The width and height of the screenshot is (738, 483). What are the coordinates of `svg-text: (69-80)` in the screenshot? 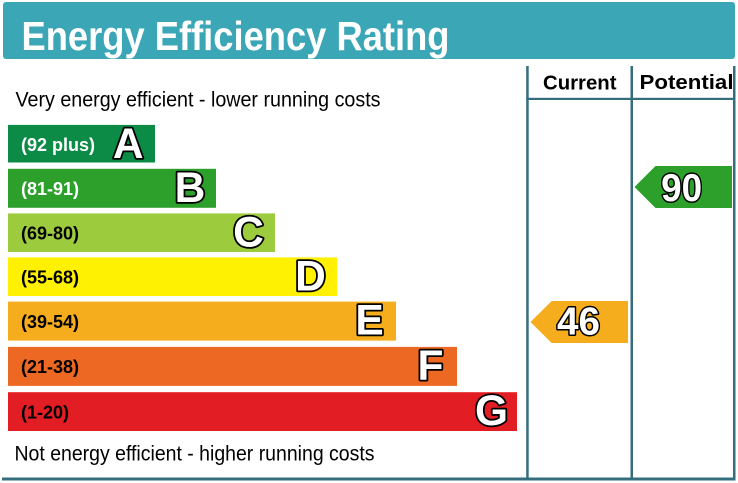 It's located at (50, 234).